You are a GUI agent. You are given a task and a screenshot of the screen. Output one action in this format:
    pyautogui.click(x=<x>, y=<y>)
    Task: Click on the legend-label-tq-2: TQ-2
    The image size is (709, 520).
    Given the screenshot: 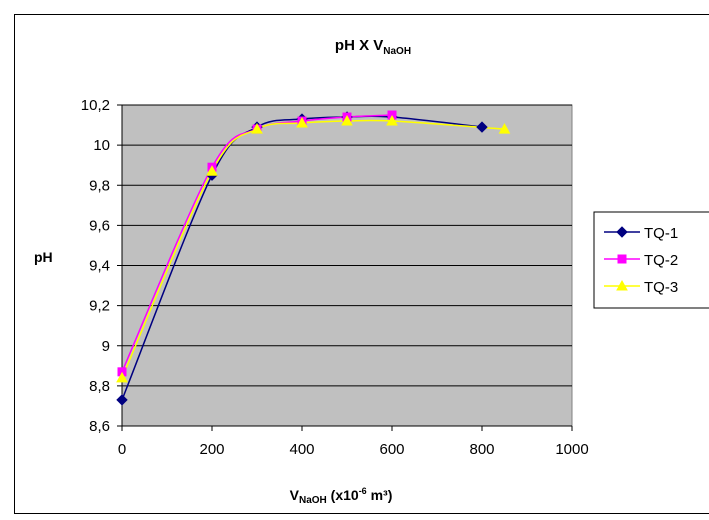 What is the action you would take?
    pyautogui.click(x=661, y=260)
    